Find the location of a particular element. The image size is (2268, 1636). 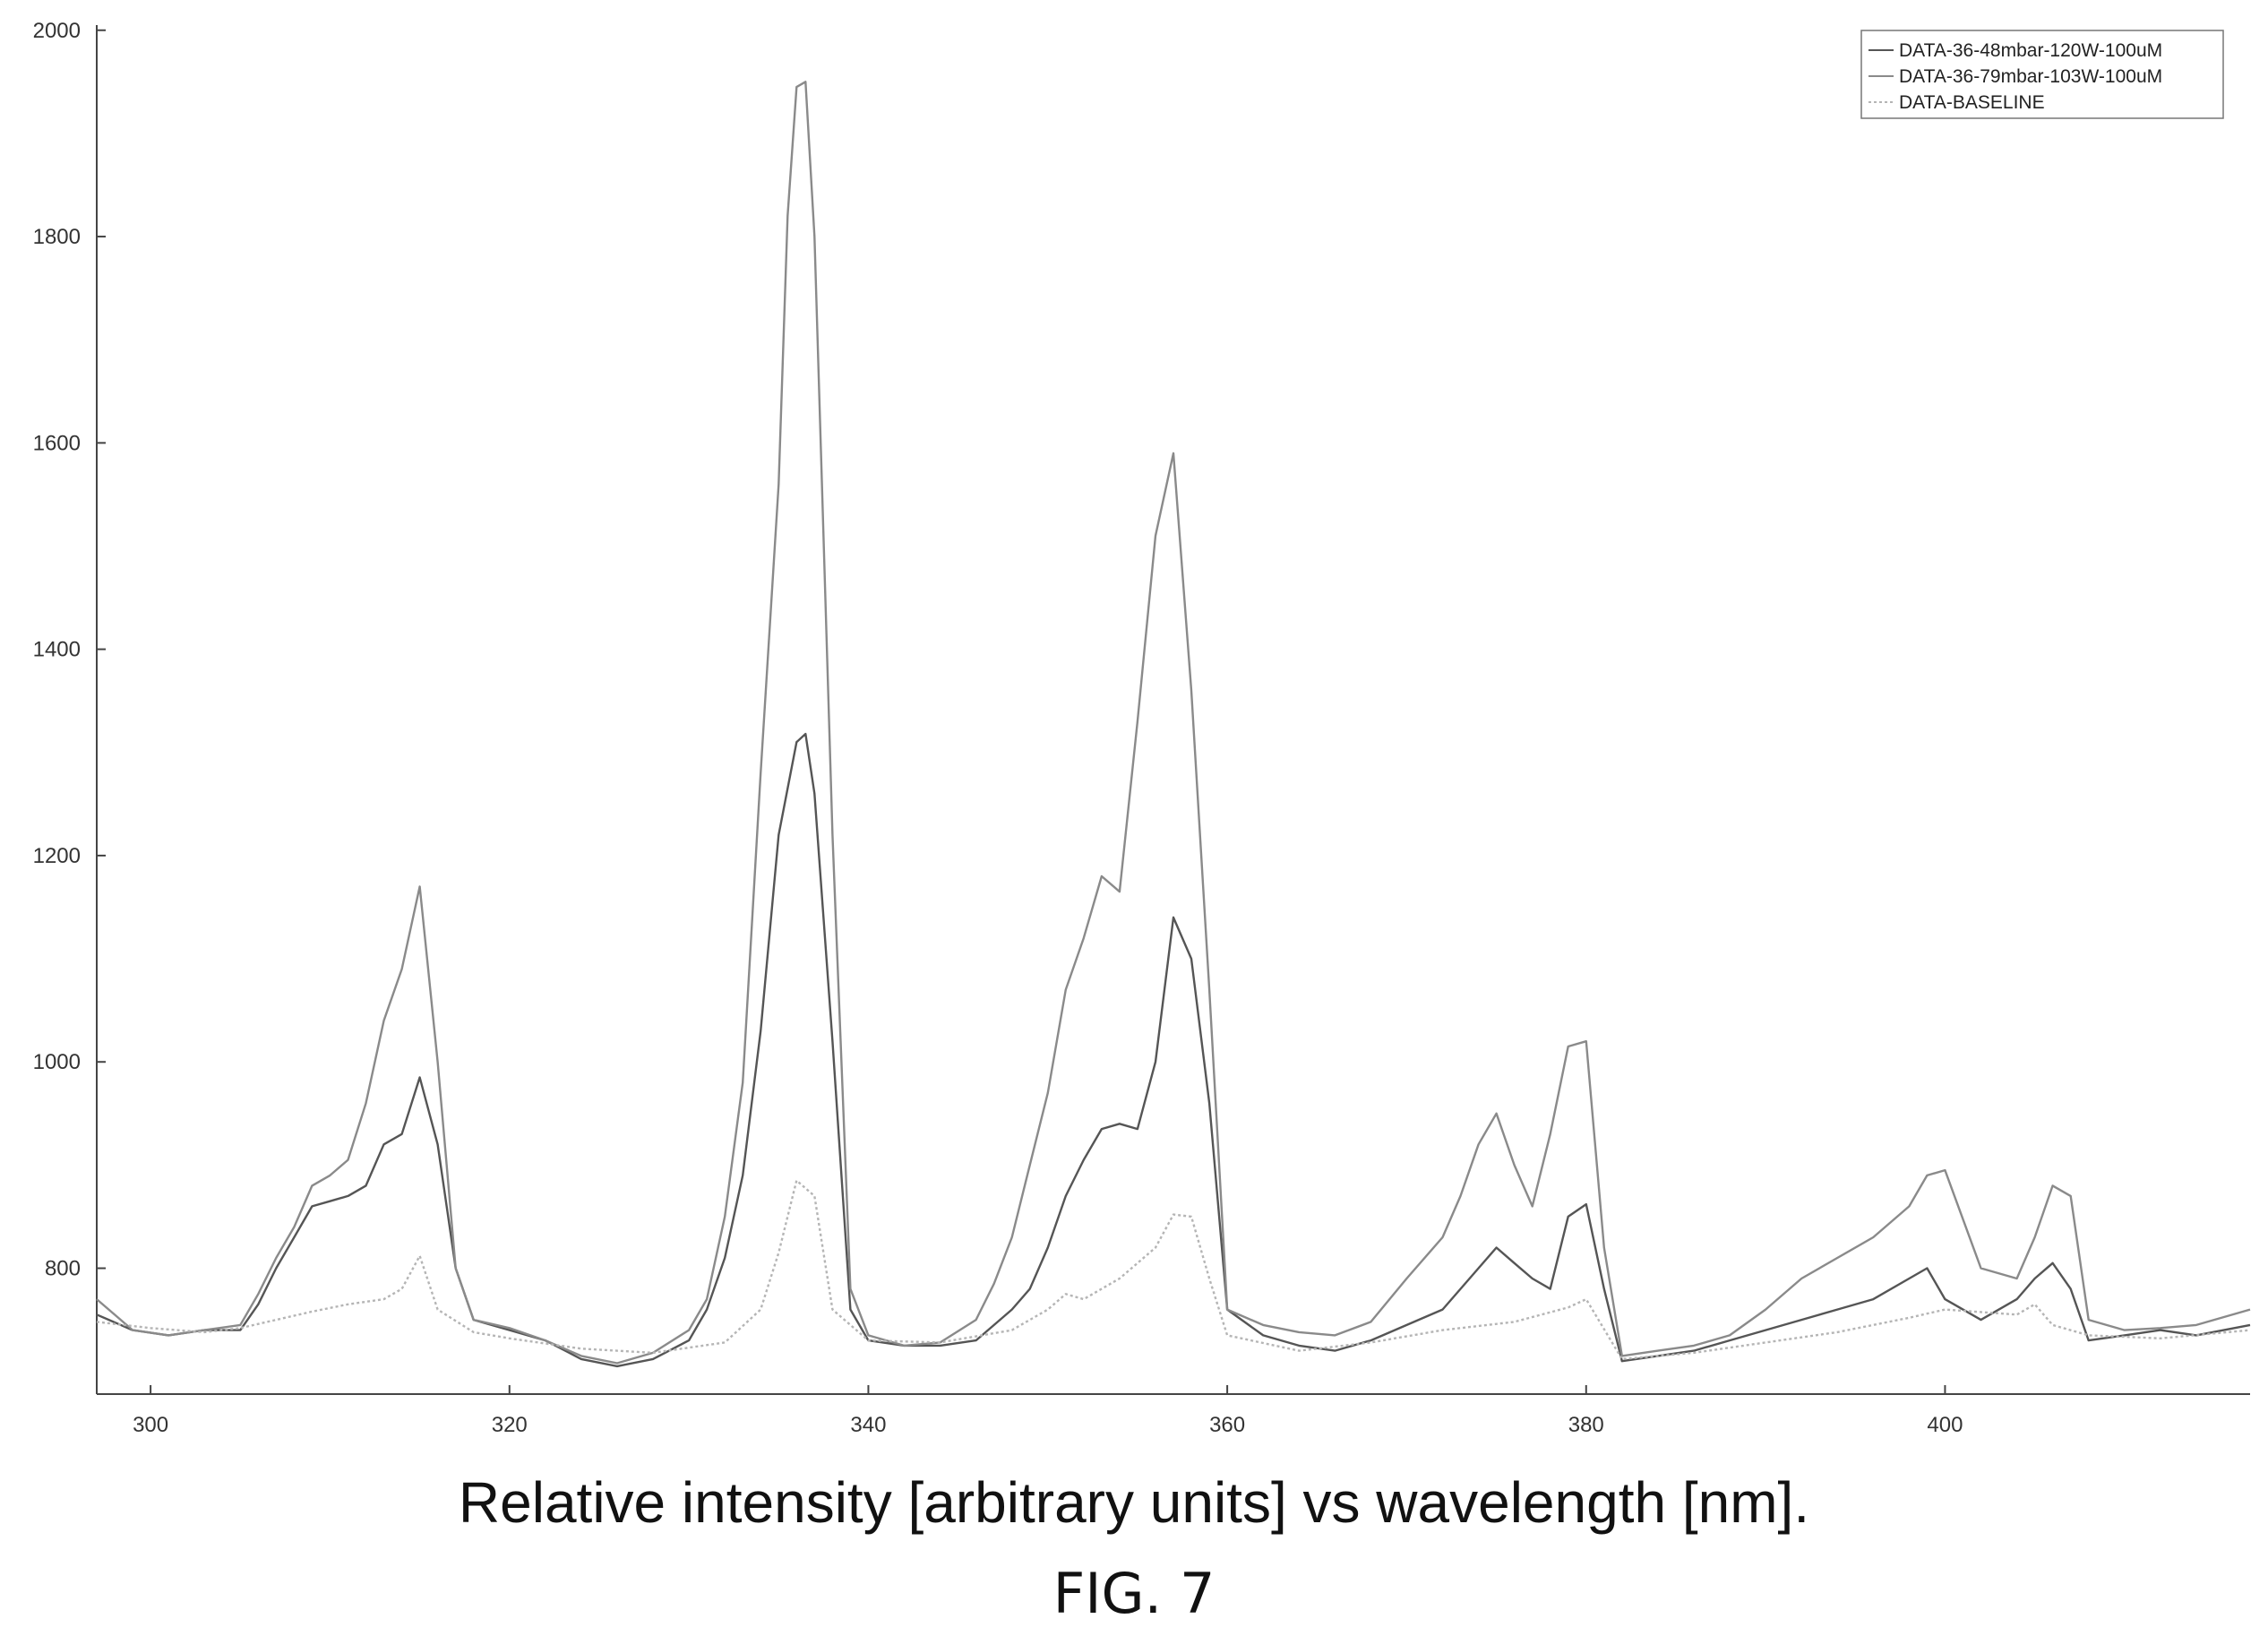

y-tick-label: 1600 is located at coordinates (57, 443).